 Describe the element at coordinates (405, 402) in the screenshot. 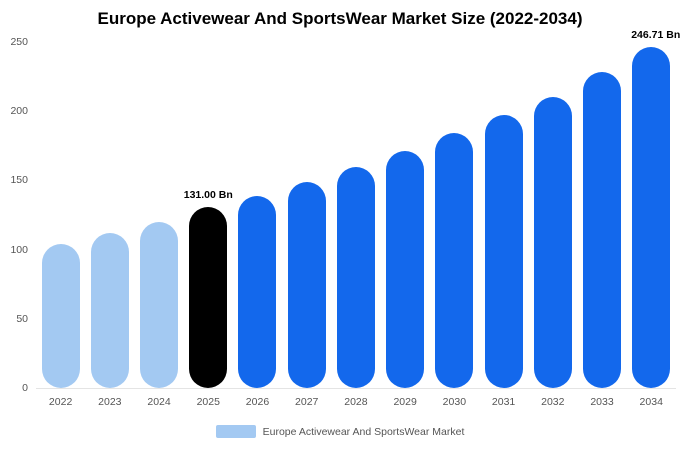

I see `x-tick-2029: 2029` at that location.